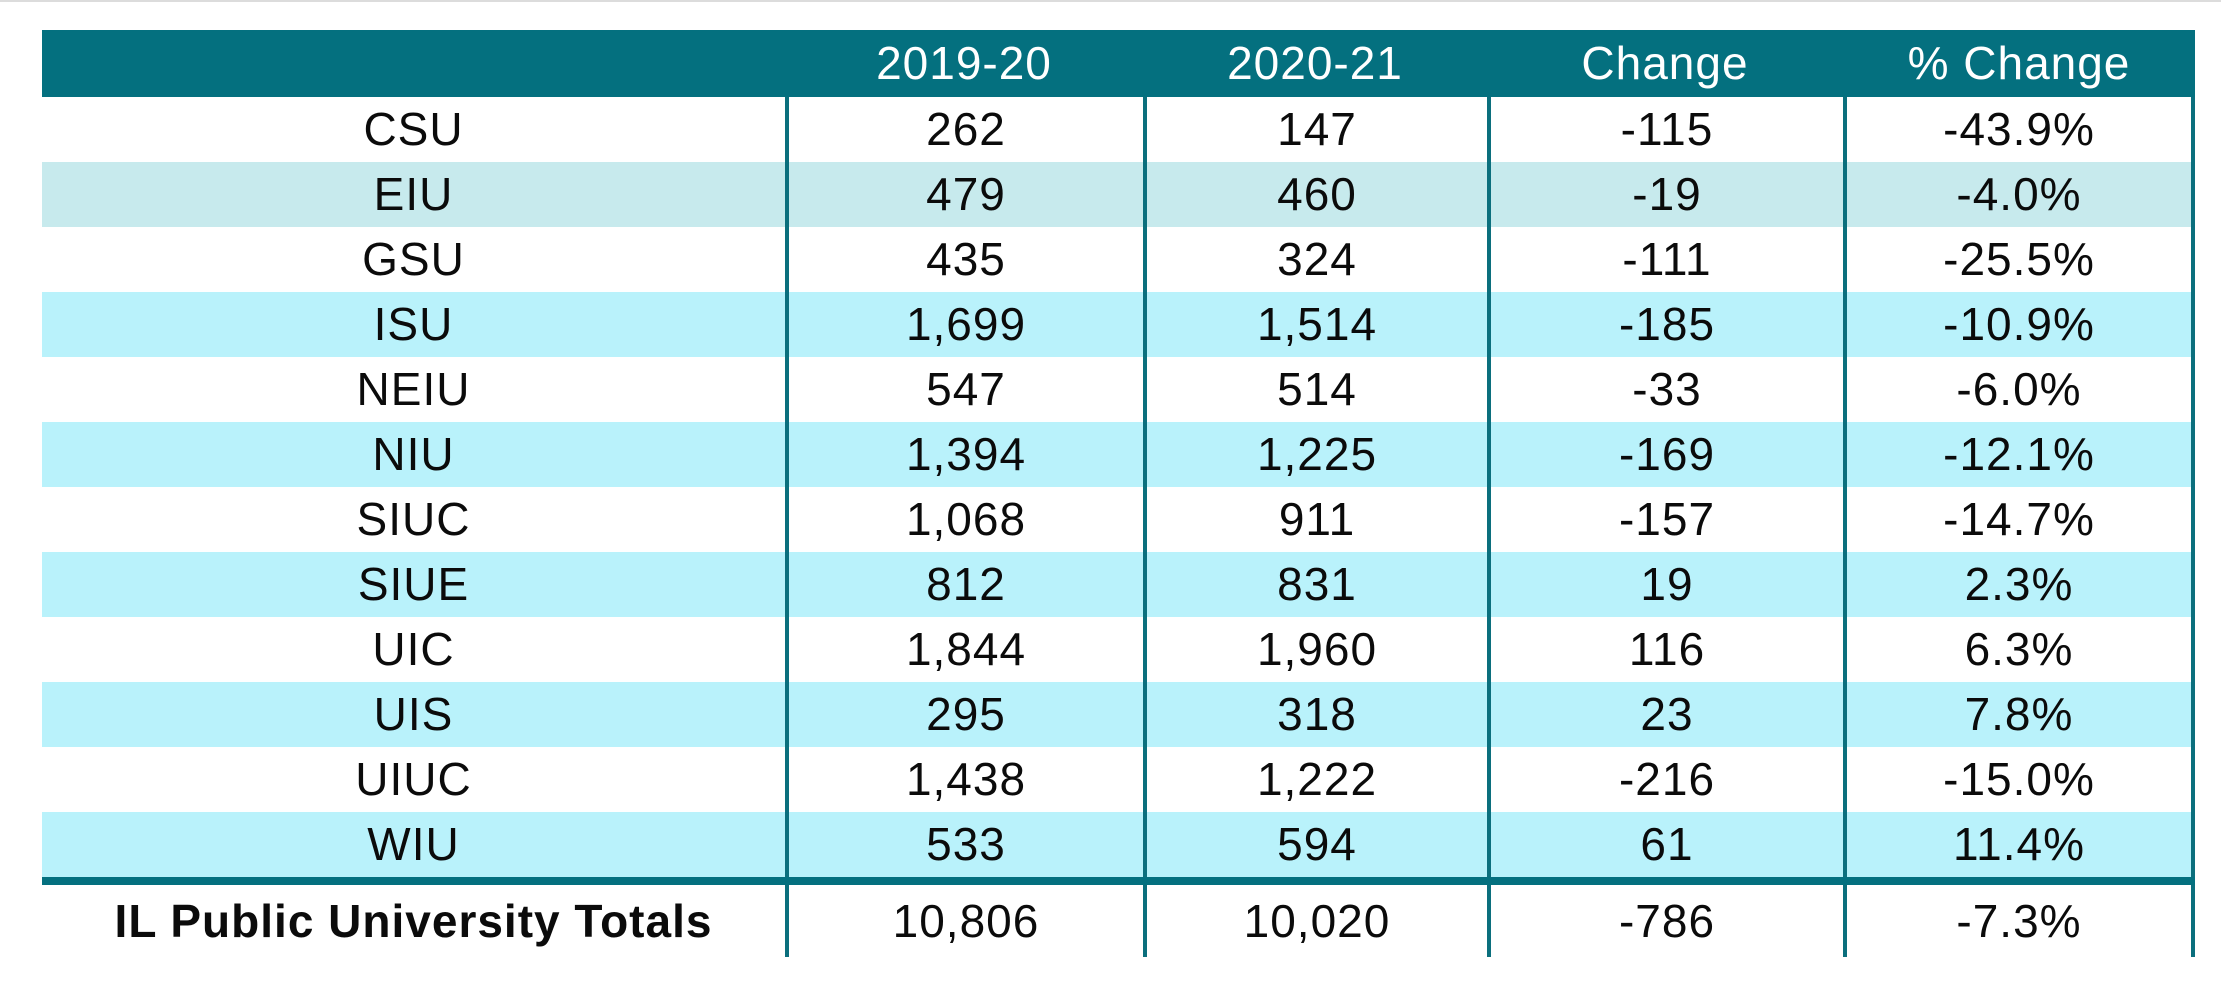 The image size is (2221, 1004). Describe the element at coordinates (1665, 194) in the screenshot. I see `cell-change: -19` at that location.